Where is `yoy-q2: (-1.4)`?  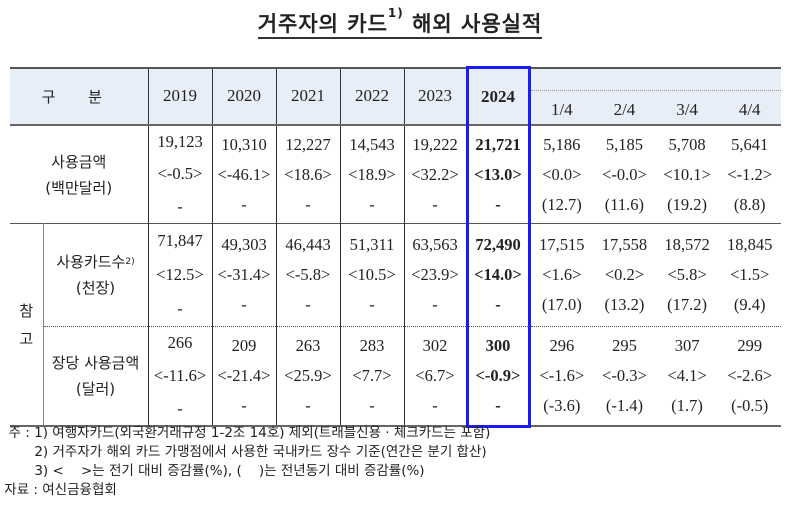 yoy-q2: (-1.4) is located at coordinates (624, 405).